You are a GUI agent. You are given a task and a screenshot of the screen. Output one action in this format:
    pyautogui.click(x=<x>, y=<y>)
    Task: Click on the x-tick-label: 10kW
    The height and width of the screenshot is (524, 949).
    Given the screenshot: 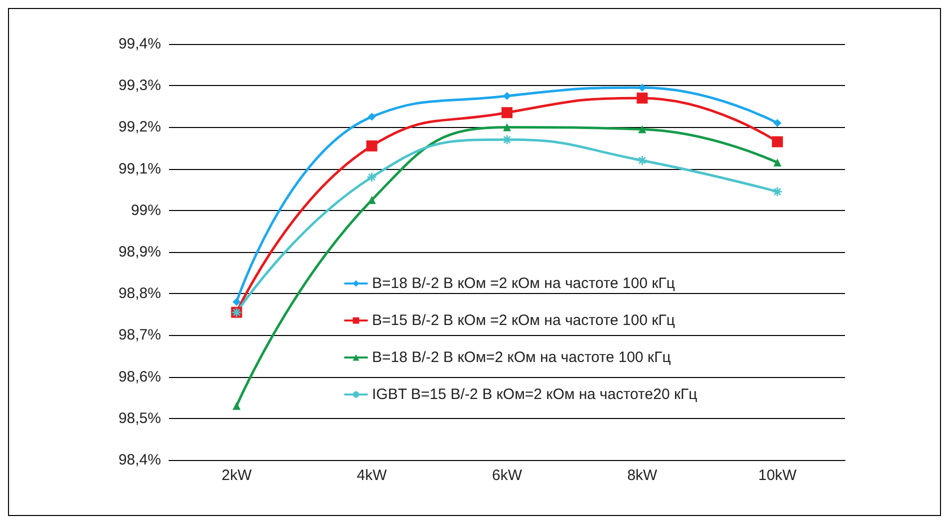 What is the action you would take?
    pyautogui.click(x=778, y=475)
    